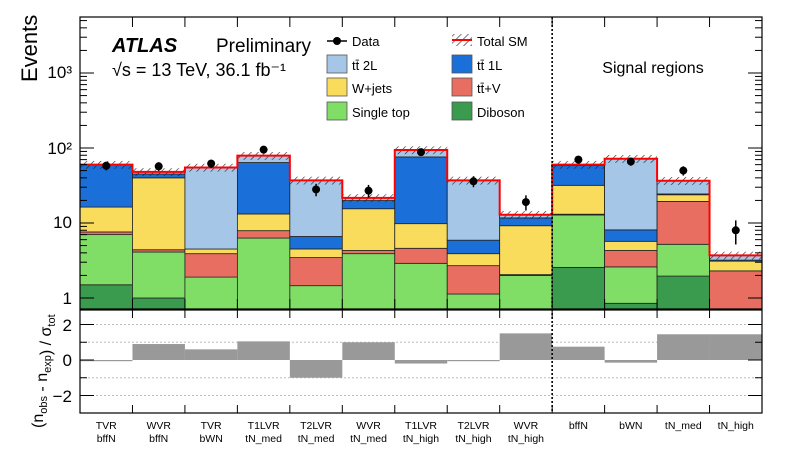 The width and height of the screenshot is (800, 459). Describe the element at coordinates (337, 41) in the screenshot. I see `legend-data-marker` at that location.